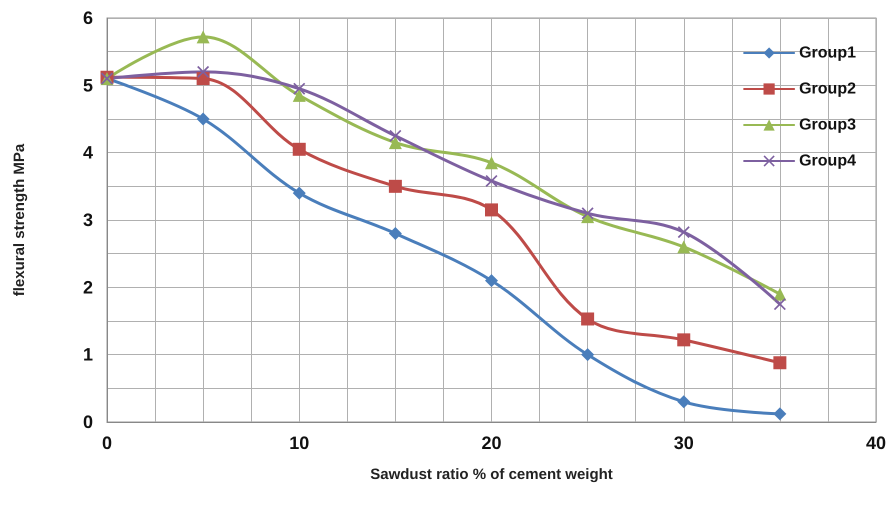 Image resolution: width=896 pixels, height=508 pixels. What do you see at coordinates (827, 53) in the screenshot?
I see `legend-label: Group1` at bounding box center [827, 53].